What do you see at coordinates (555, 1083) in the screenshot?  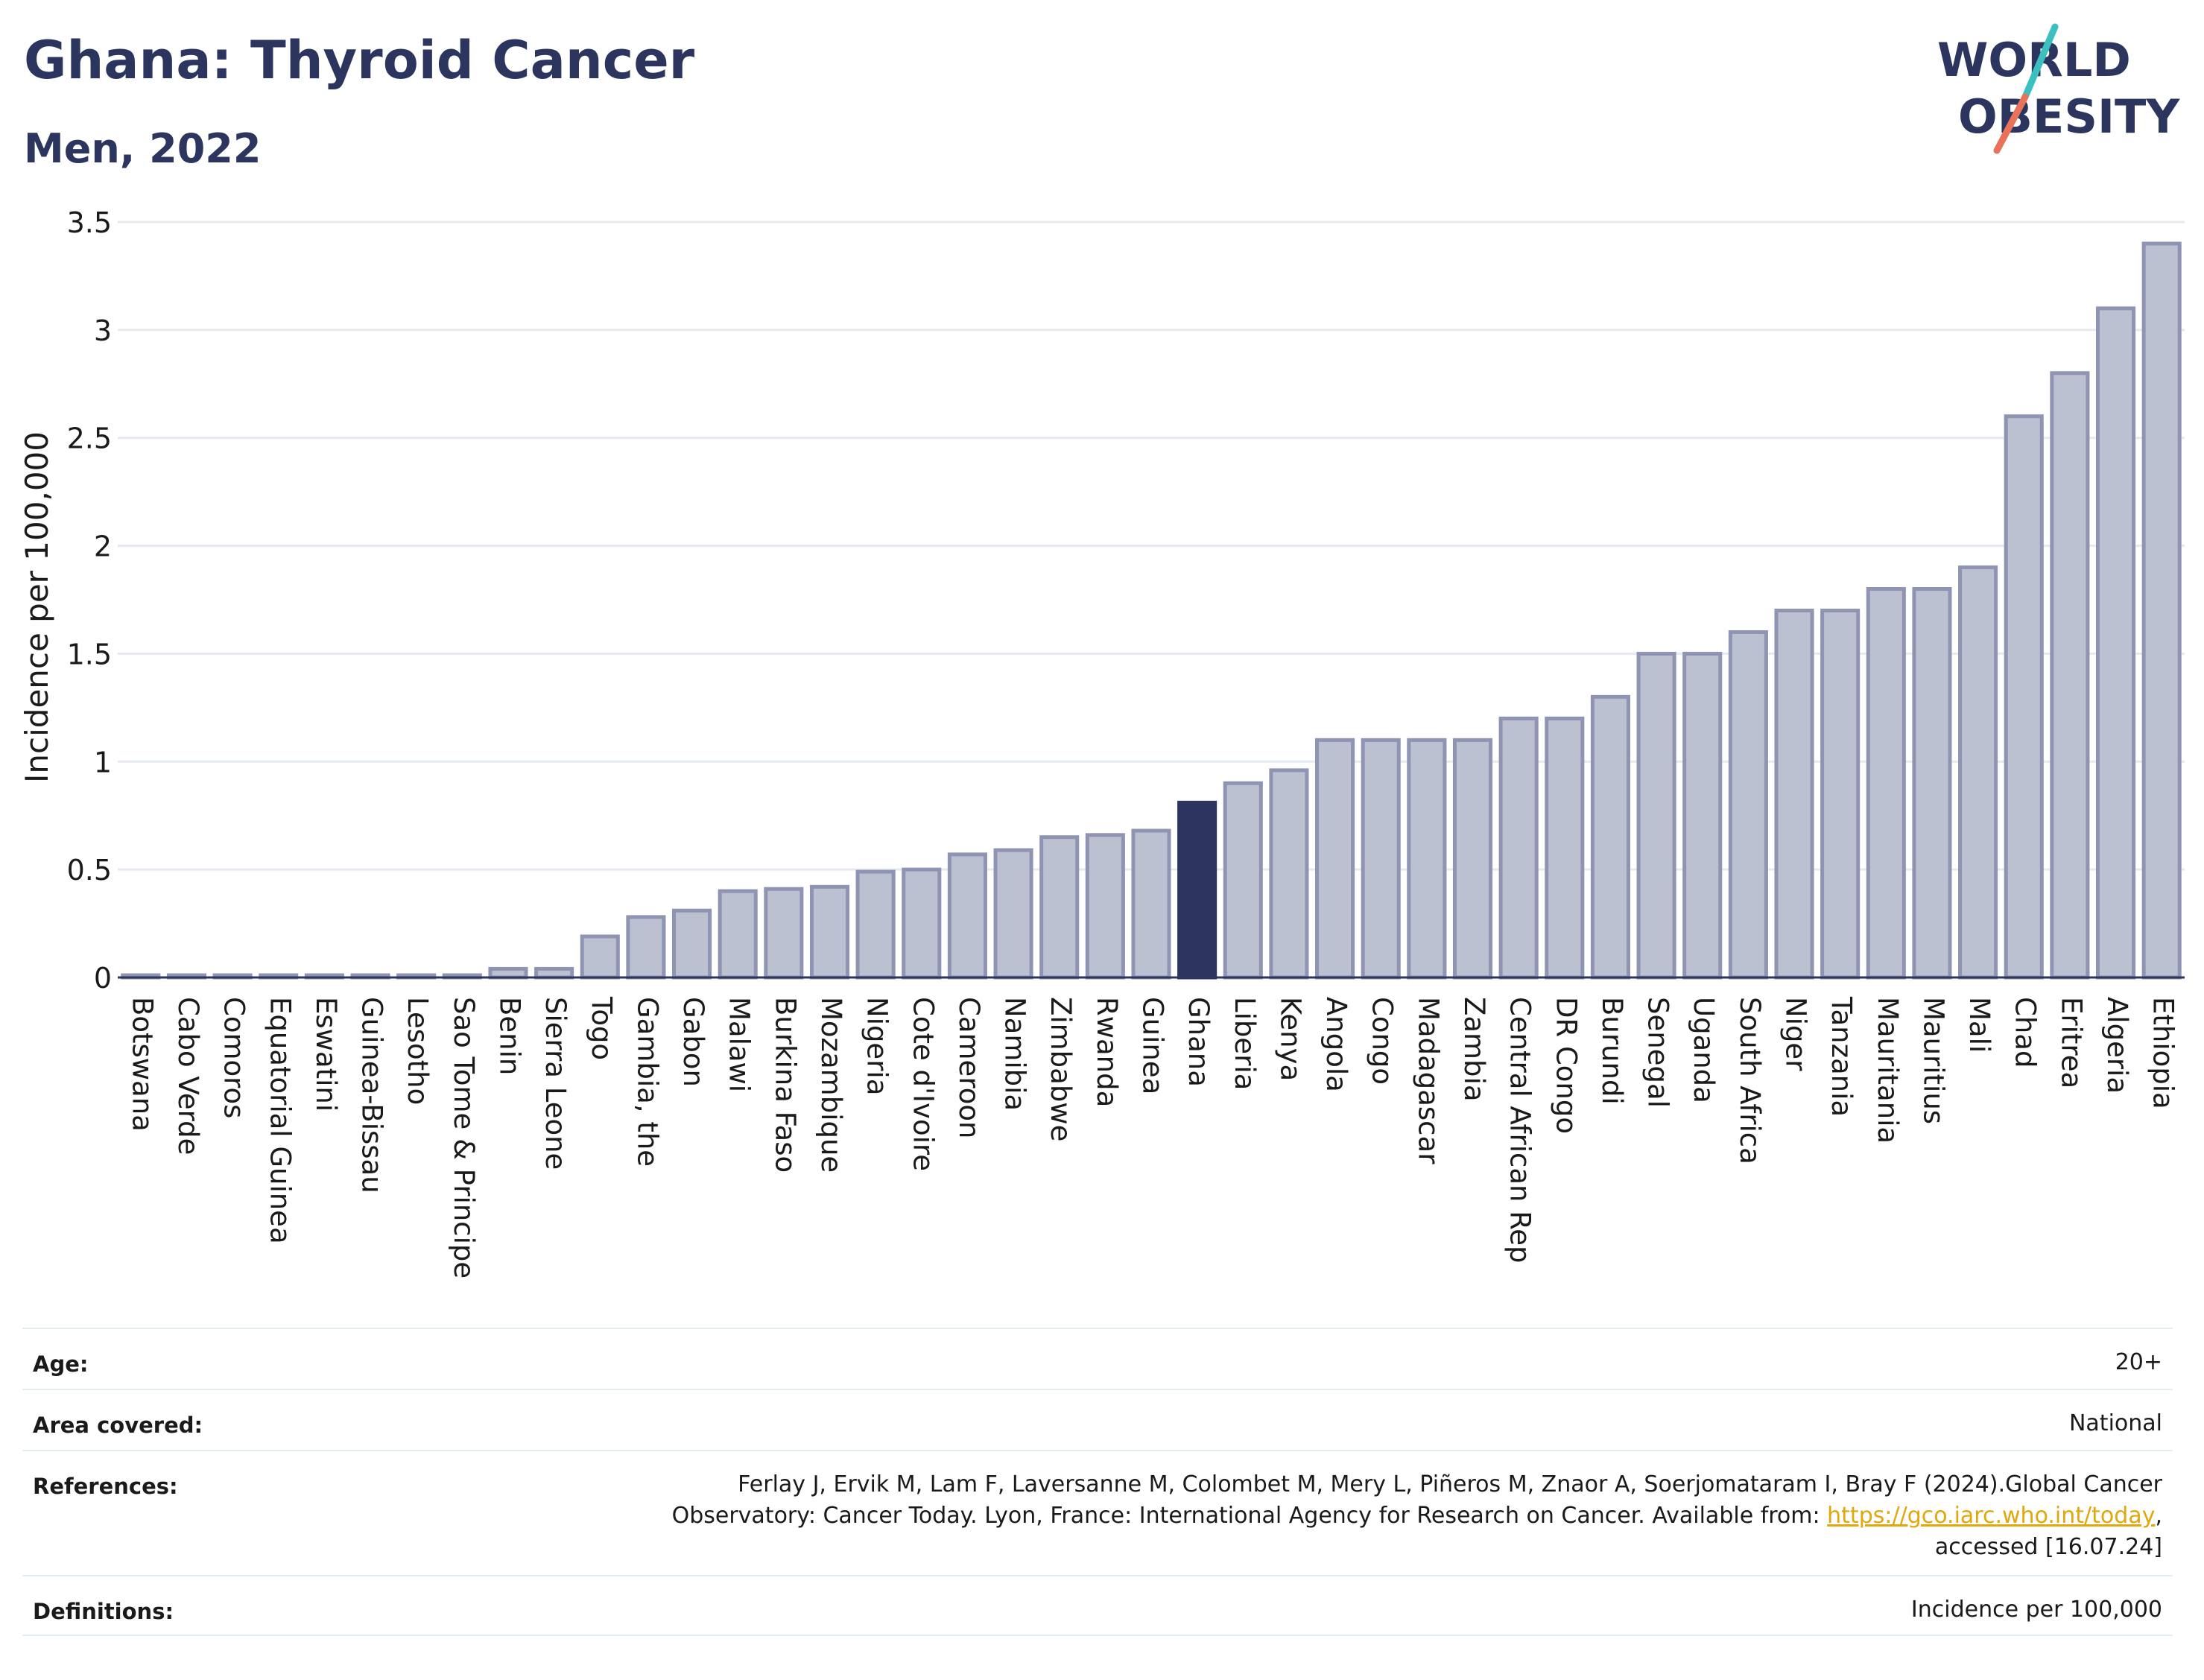 I see `x-tick-label: Sierra Leone` at bounding box center [555, 1083].